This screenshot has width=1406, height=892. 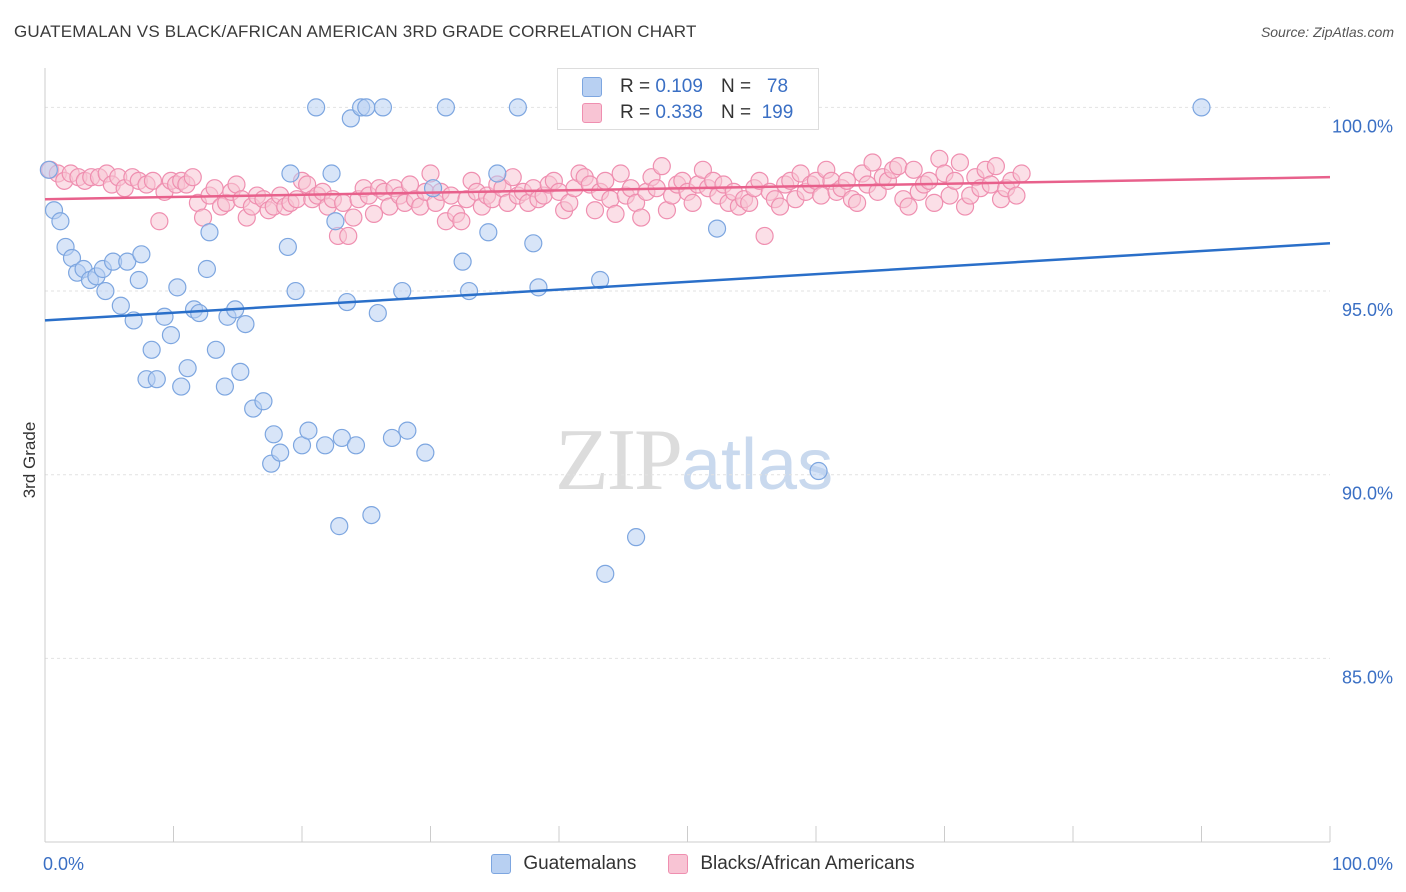 I want to click on trend-line-guatemalans, so click(x=687, y=282).